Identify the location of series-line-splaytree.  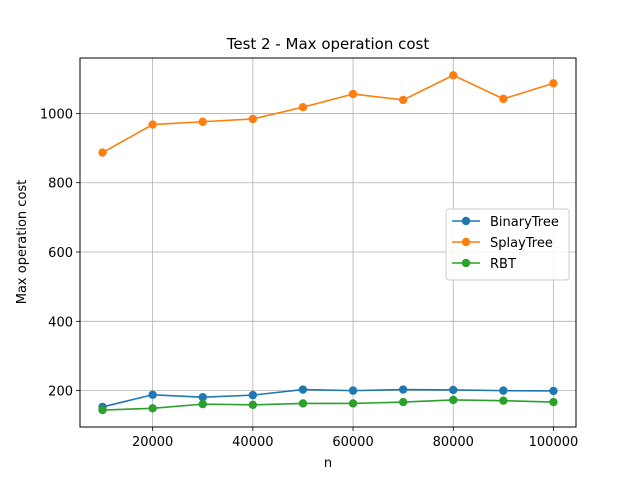
(328, 114).